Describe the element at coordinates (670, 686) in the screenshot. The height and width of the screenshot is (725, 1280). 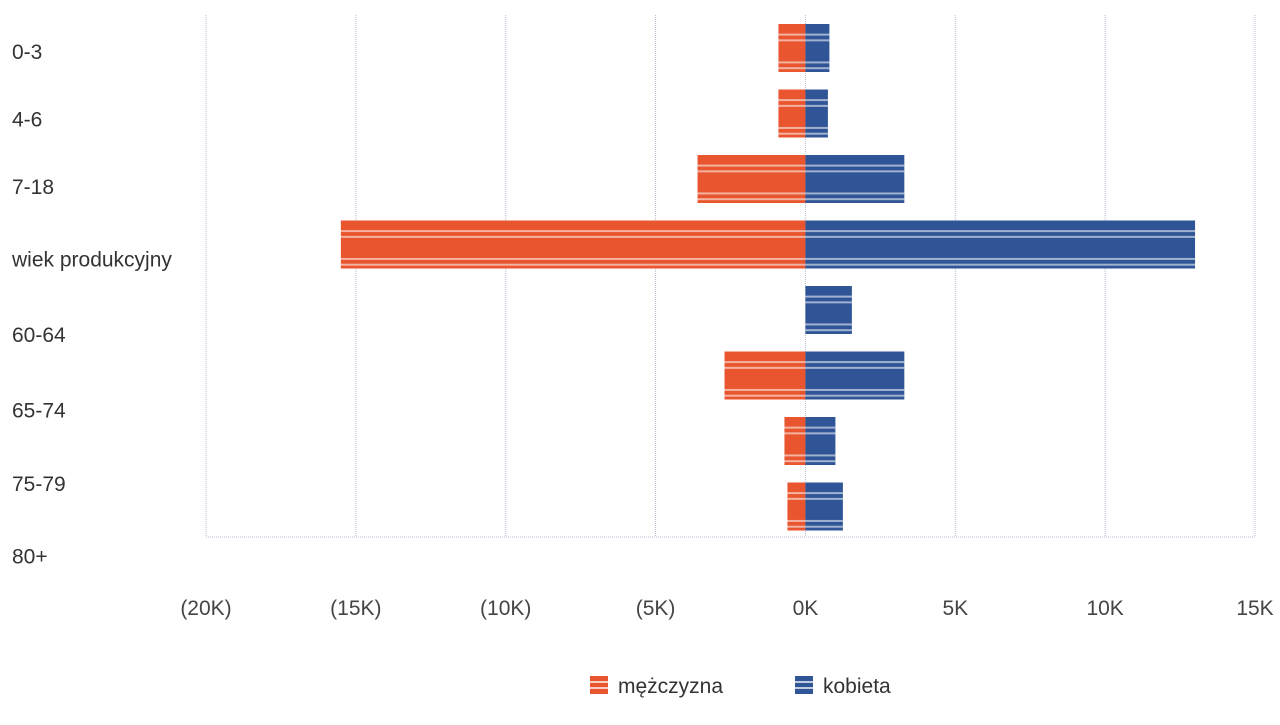
I see `legend-label: mężczyzna` at that location.